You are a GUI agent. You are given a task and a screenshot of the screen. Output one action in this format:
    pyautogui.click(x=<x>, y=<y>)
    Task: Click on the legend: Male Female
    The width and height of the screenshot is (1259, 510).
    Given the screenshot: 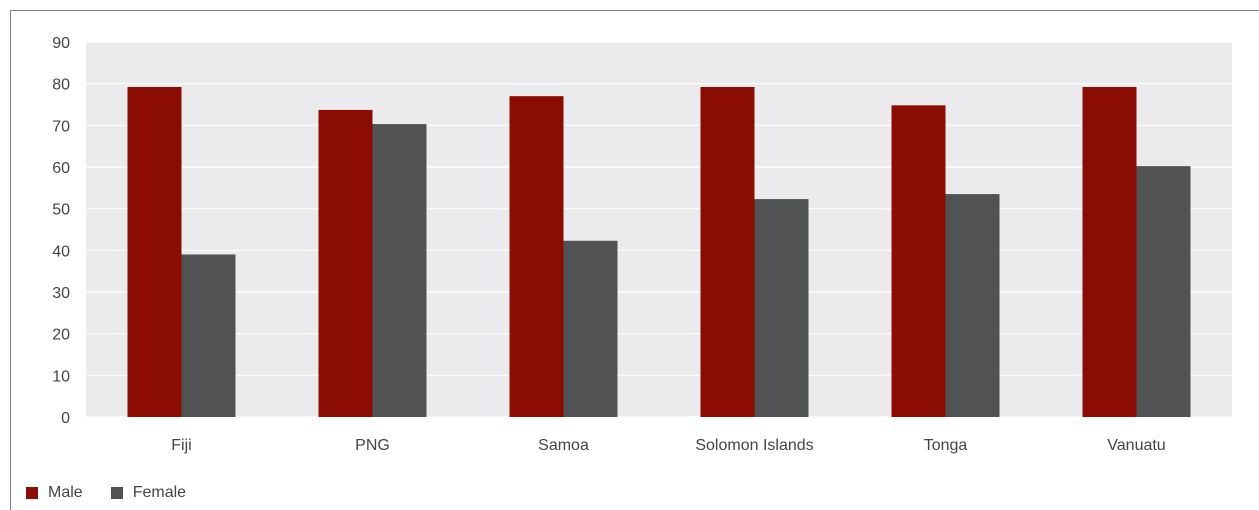 What is the action you would take?
    pyautogui.click(x=120, y=493)
    